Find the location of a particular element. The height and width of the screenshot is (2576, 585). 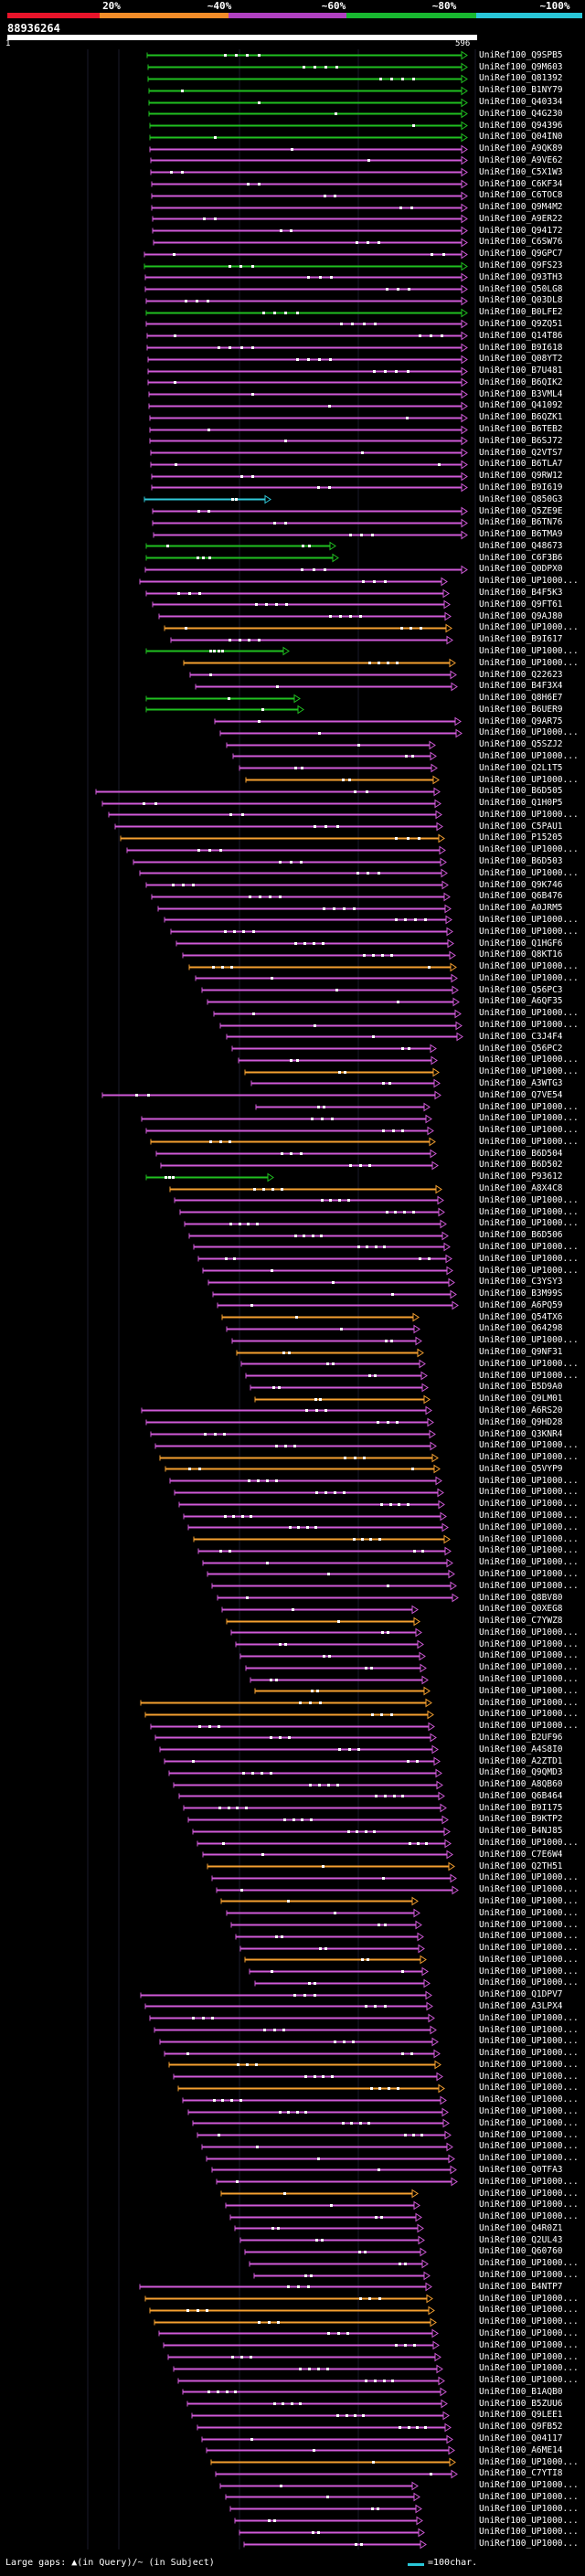

hit-label: UniRef100_B3M99S is located at coordinates (521, 1293).